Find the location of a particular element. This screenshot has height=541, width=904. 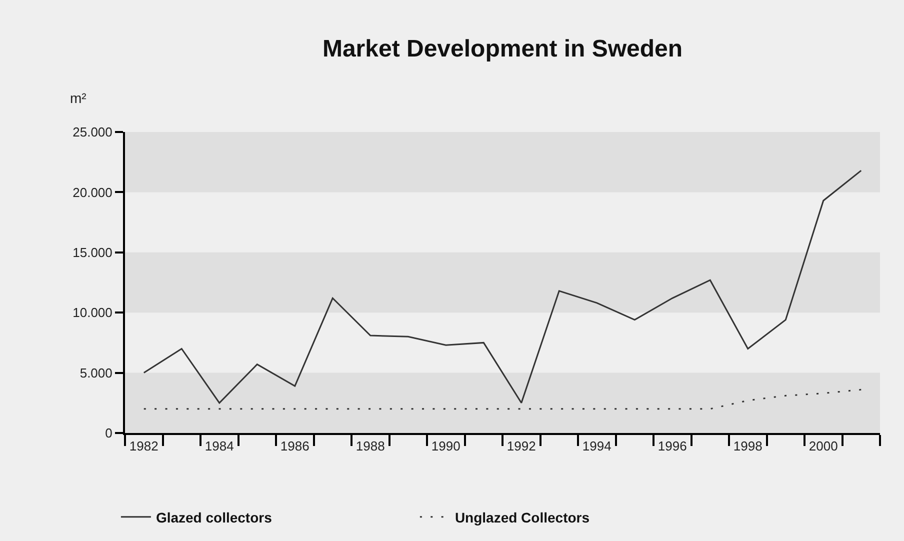

x-tick-label: 1986 is located at coordinates (295, 446).